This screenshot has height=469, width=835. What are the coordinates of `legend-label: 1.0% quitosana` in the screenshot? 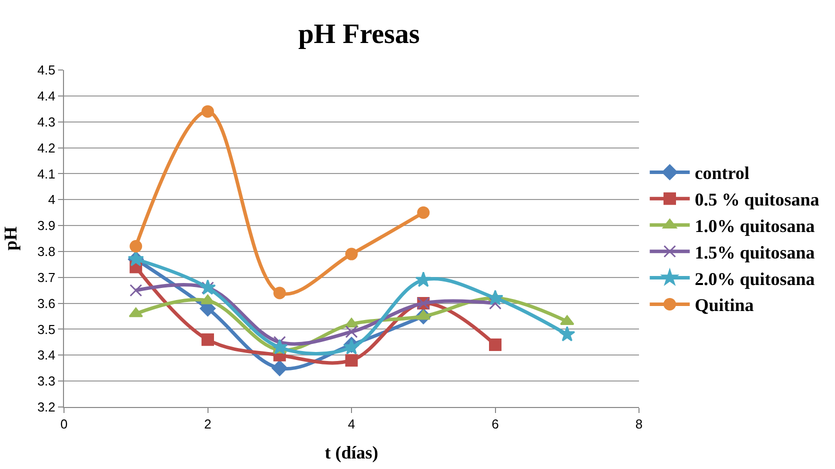 It's located at (754, 226).